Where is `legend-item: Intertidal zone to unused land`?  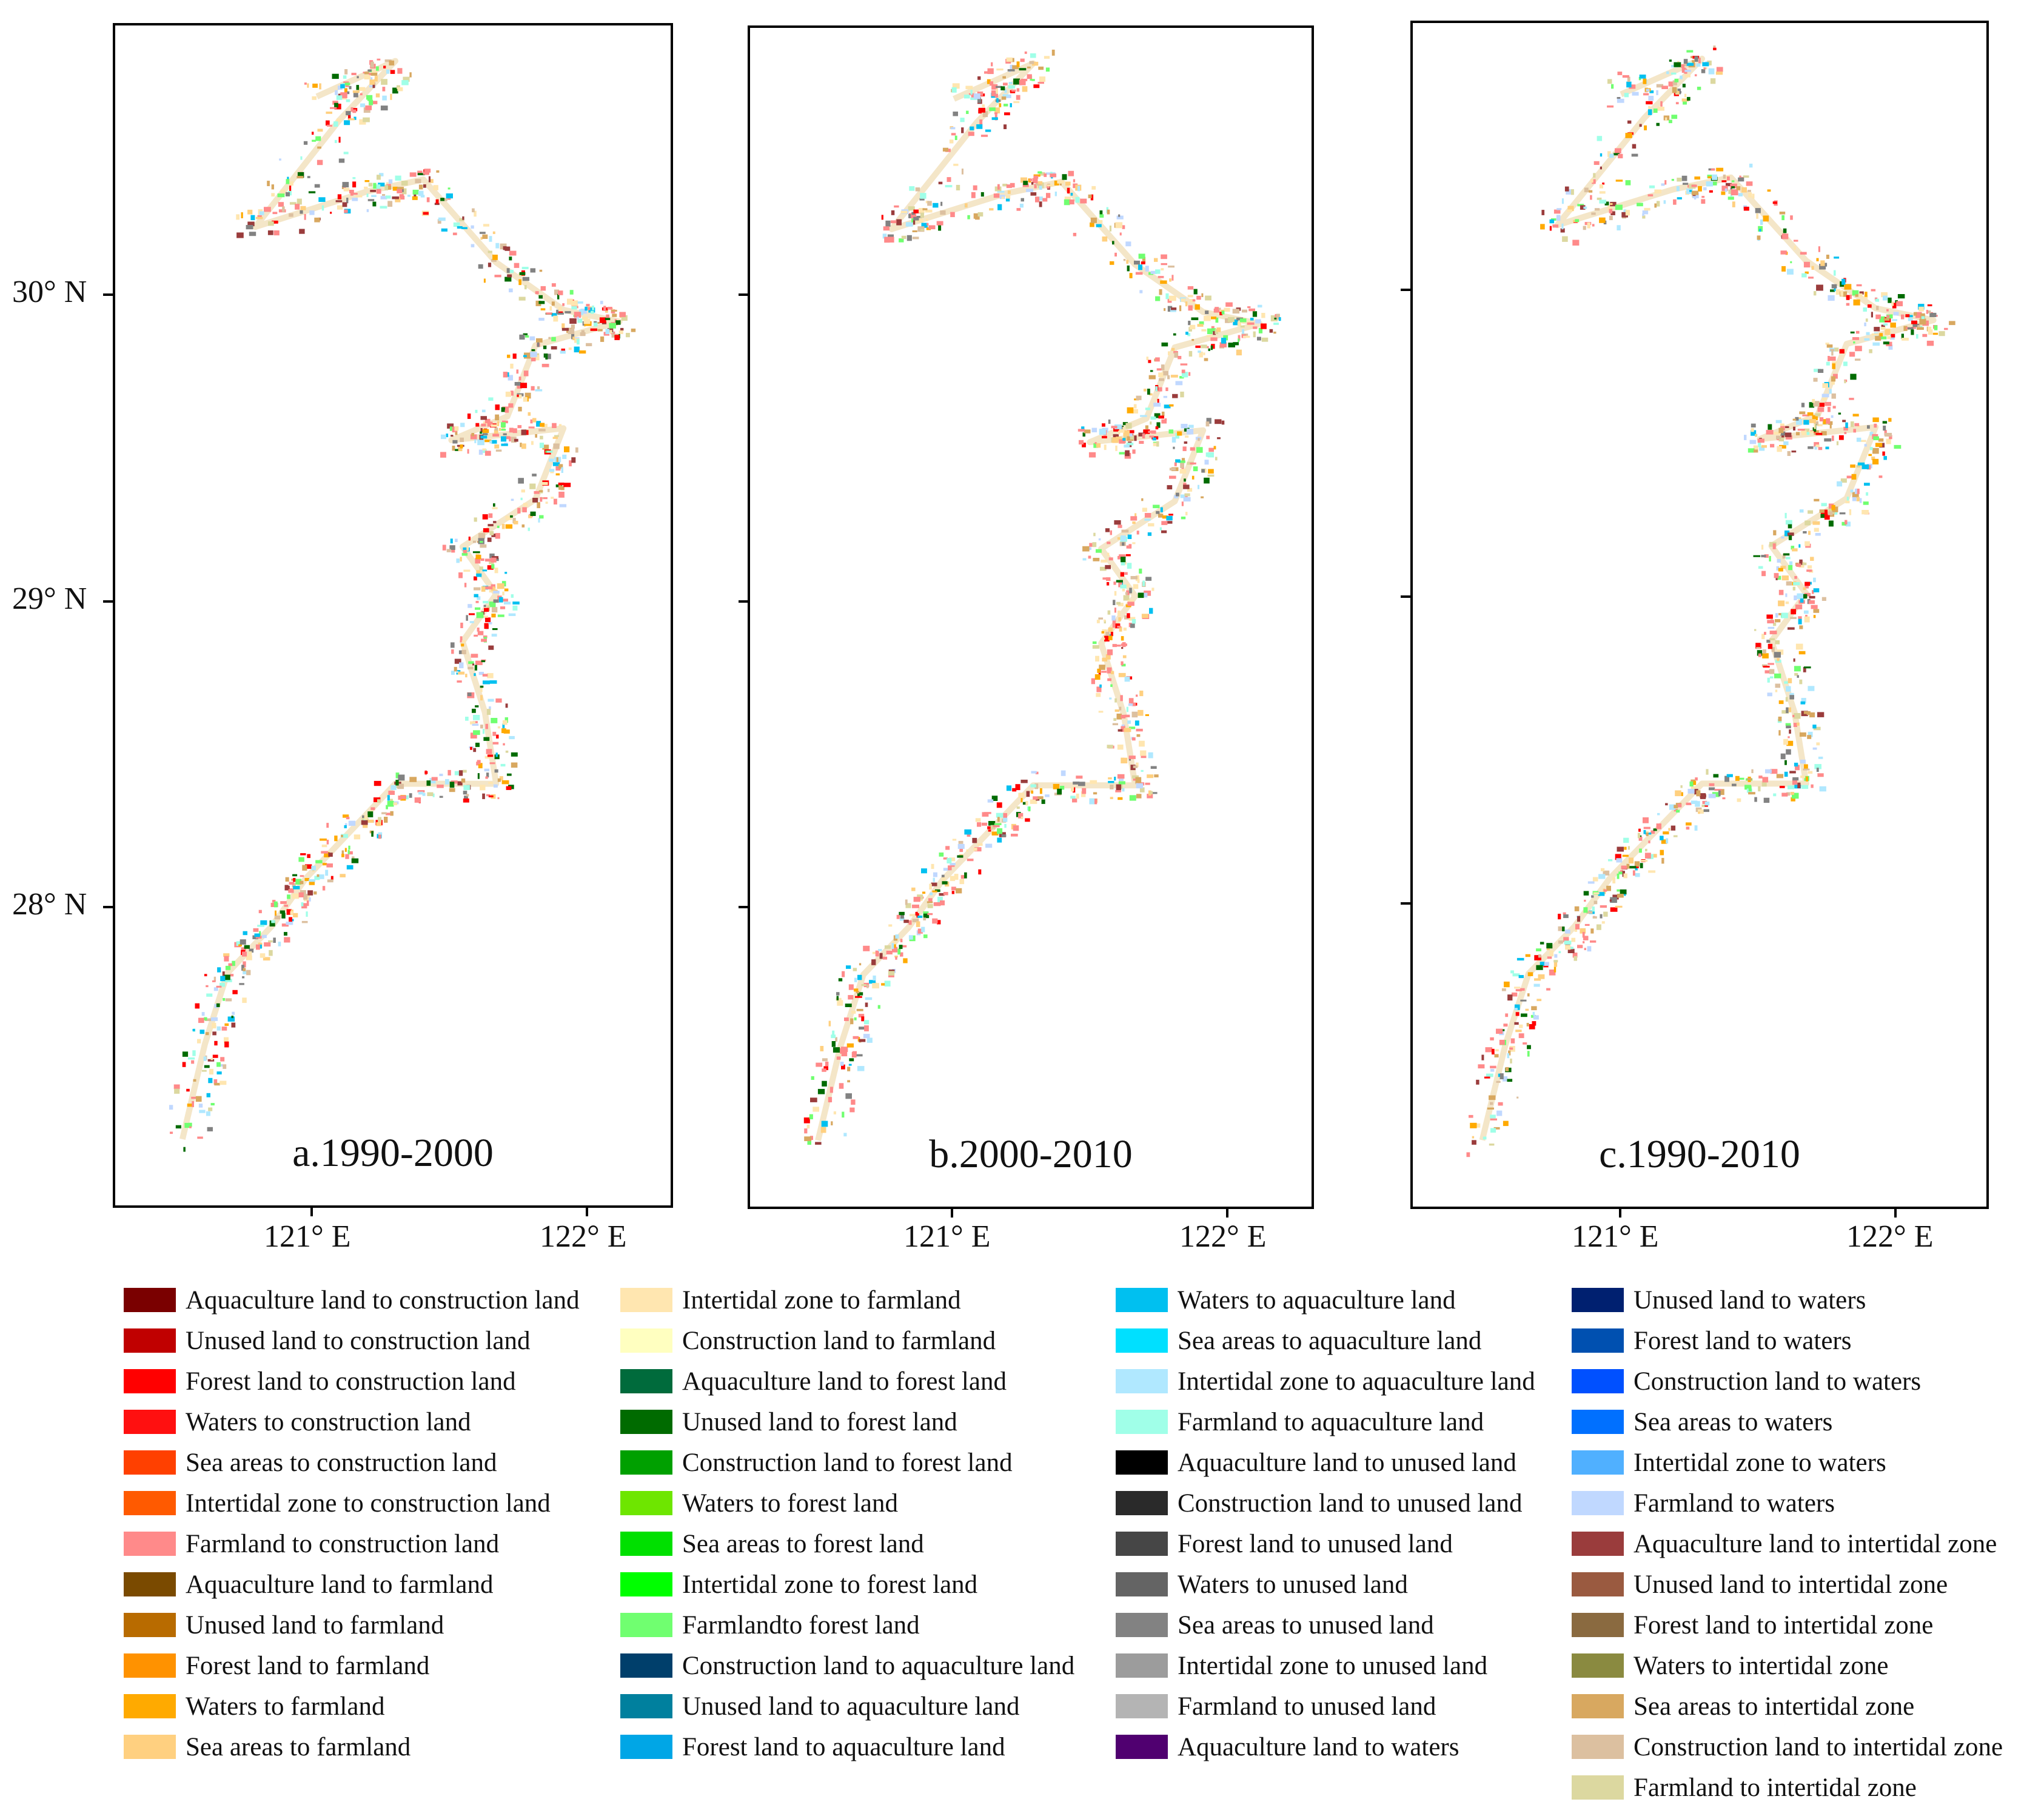
legend-item: Intertidal zone to unused land is located at coordinates (1302, 1665).